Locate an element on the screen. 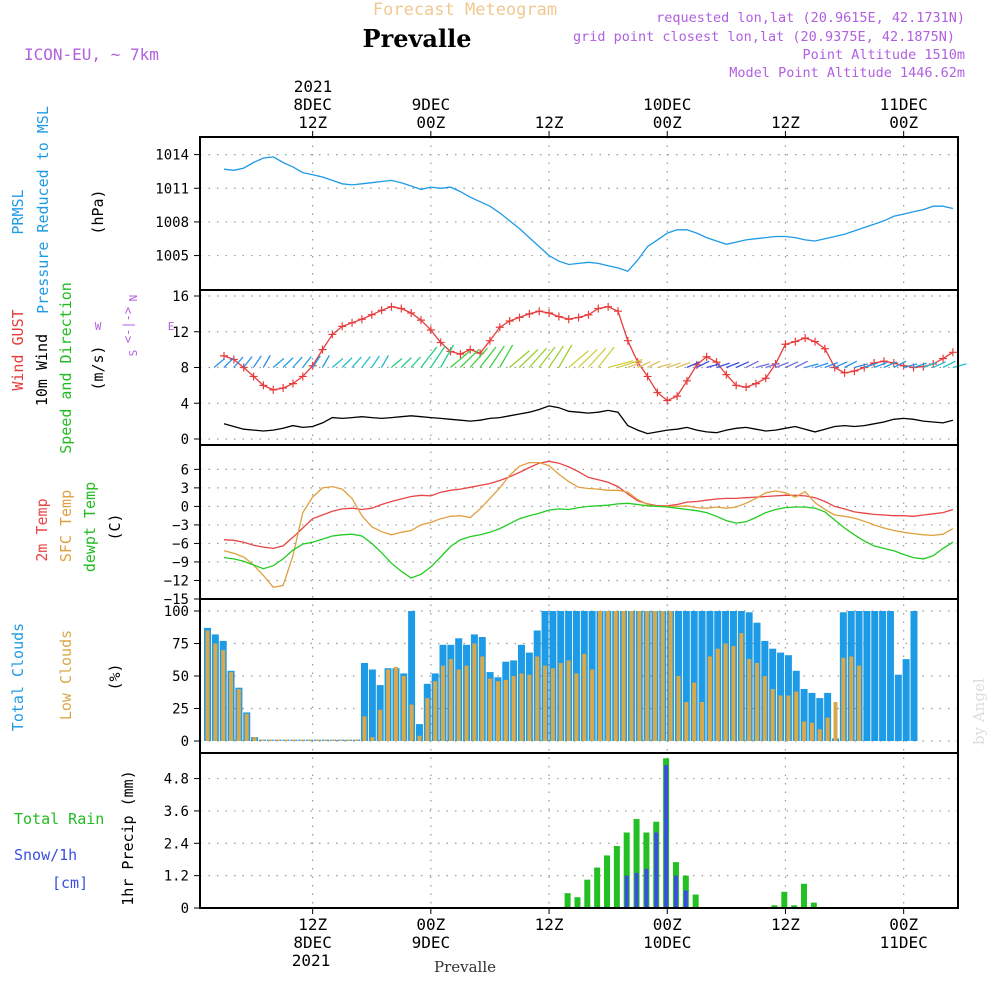 Image resolution: width=1000 pixels, height=1000 pixels. ytick-label-p2-1: −12 is located at coordinates (176, 581).